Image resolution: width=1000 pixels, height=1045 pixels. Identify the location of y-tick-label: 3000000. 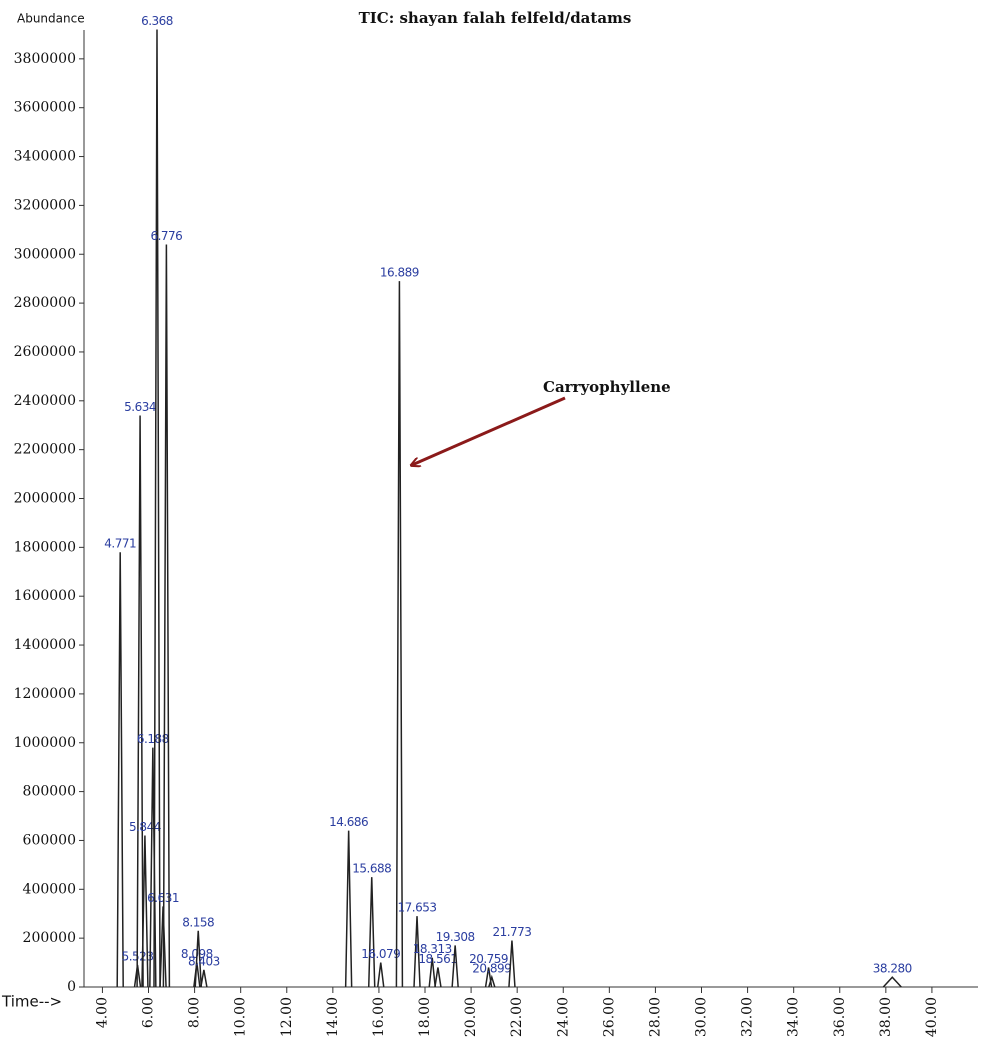
(45, 254).